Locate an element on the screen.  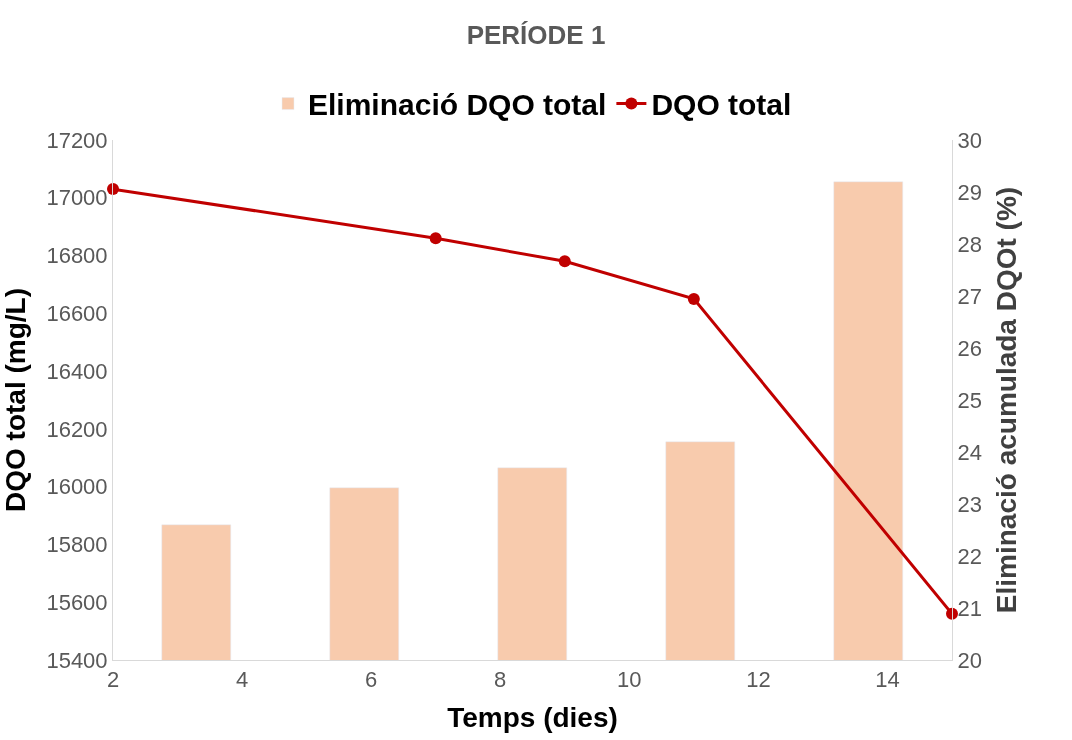
y2-tick-label: 28 is located at coordinates (969, 244).